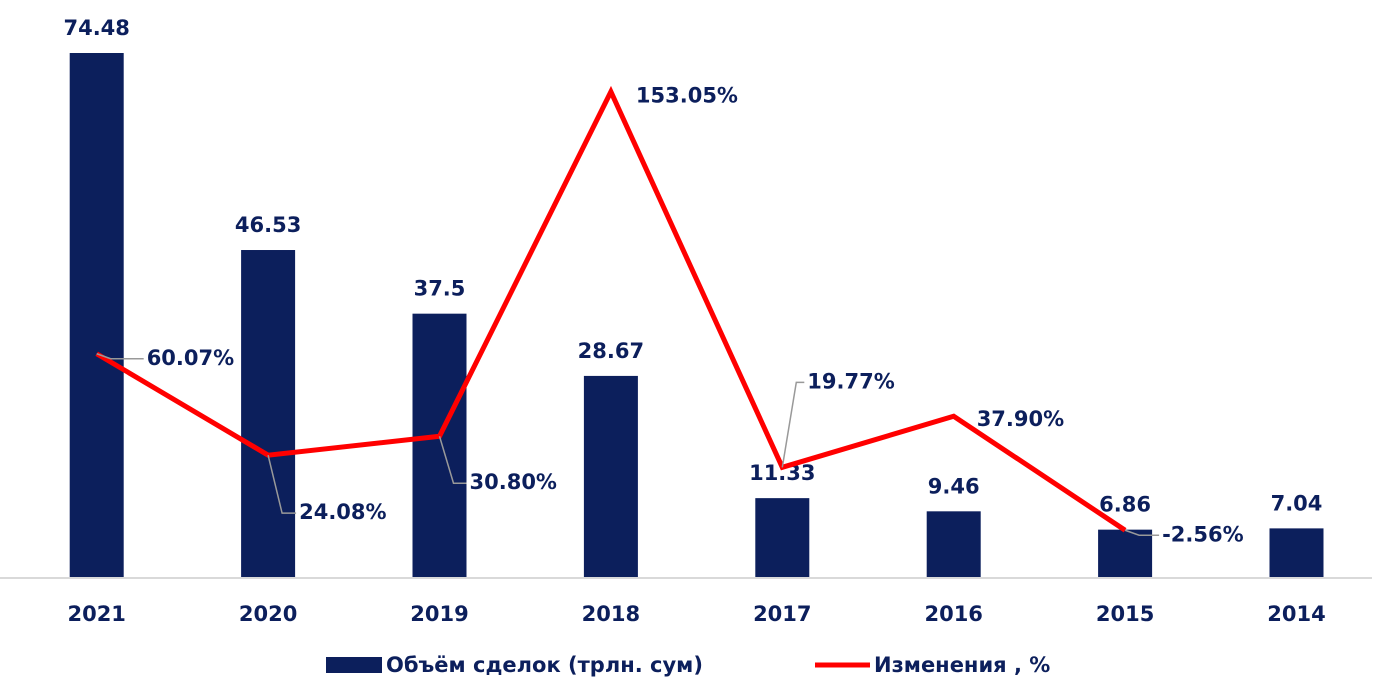 Image resolution: width=1374 pixels, height=688 pixels. I want to click on legend-label: Объём сделок (трлн. сум), so click(544, 665).